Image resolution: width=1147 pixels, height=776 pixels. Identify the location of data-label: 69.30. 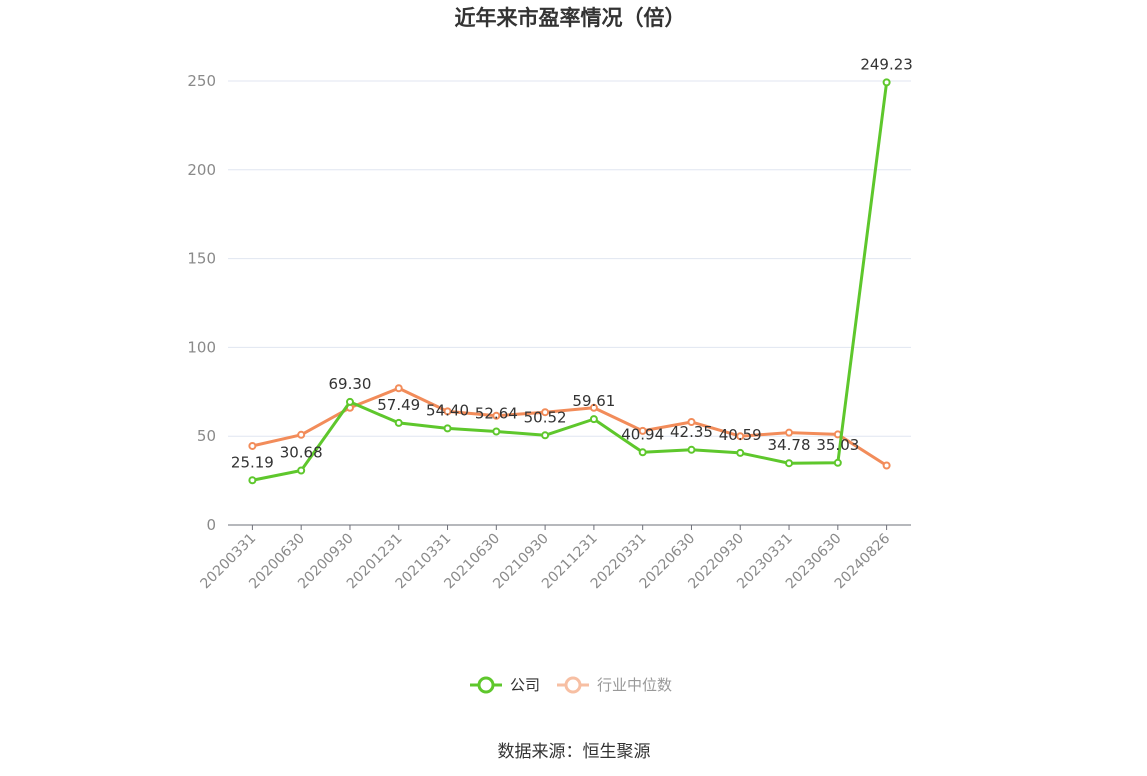
(349, 384).